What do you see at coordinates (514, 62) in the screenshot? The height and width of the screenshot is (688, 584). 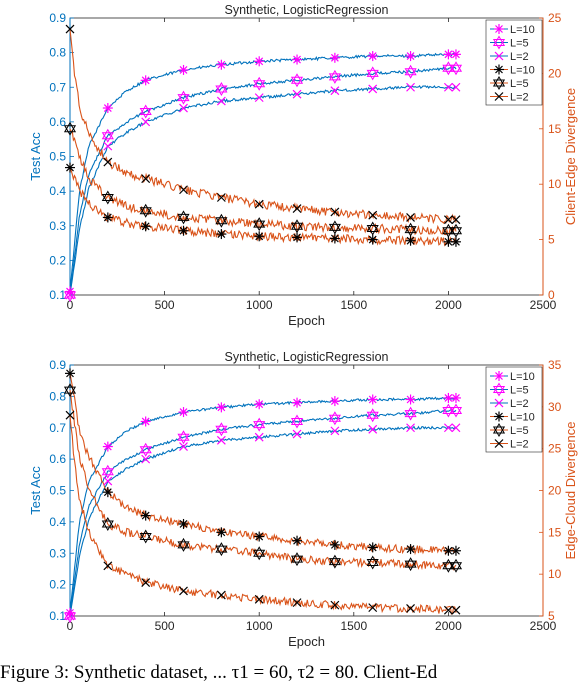 I see `legend: L=10L=5L=2L=10L=5L=2` at bounding box center [514, 62].